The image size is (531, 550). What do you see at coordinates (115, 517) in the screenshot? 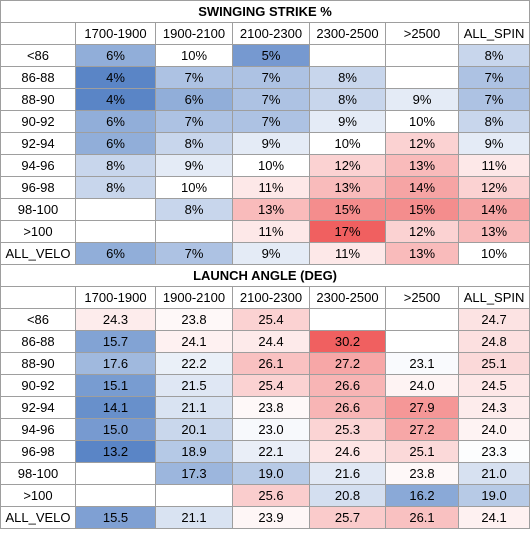
I see `data-cell: 15.5` at bounding box center [115, 517].